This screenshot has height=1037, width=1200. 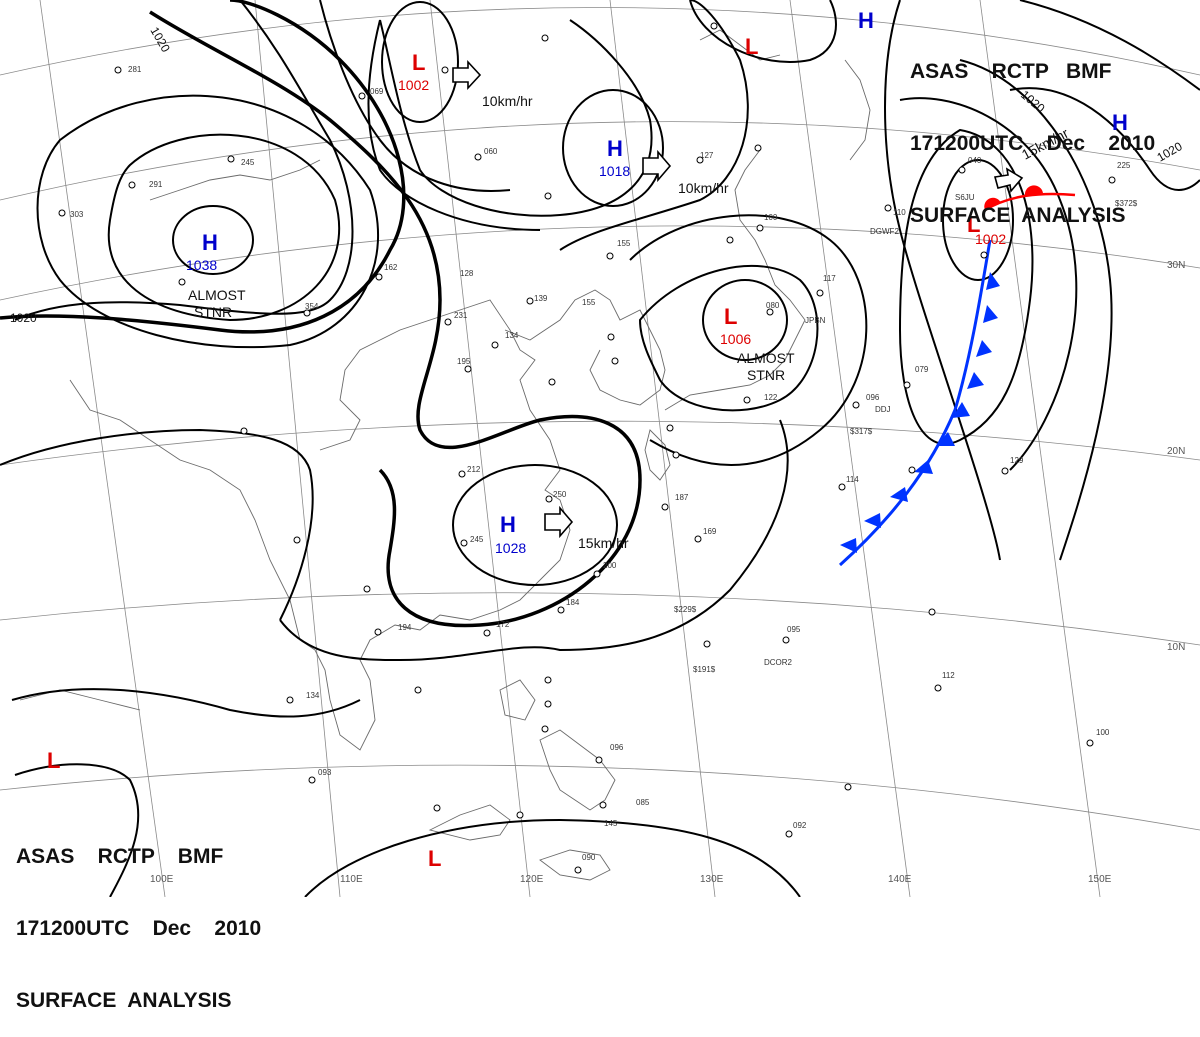 I want to click on high-mongolia-value: 1038, so click(x=201, y=265).